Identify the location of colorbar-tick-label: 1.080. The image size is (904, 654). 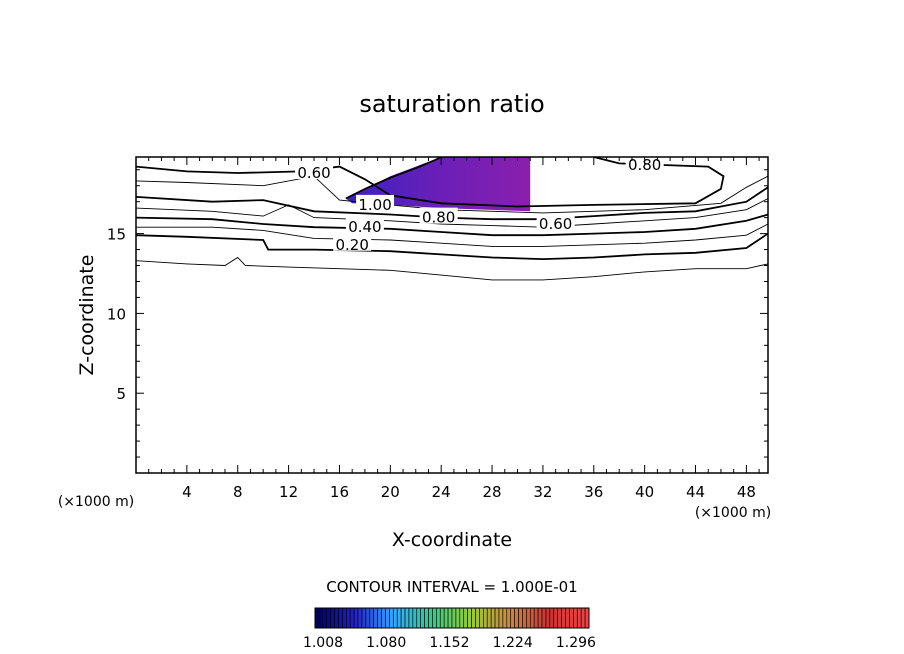
(386, 643).